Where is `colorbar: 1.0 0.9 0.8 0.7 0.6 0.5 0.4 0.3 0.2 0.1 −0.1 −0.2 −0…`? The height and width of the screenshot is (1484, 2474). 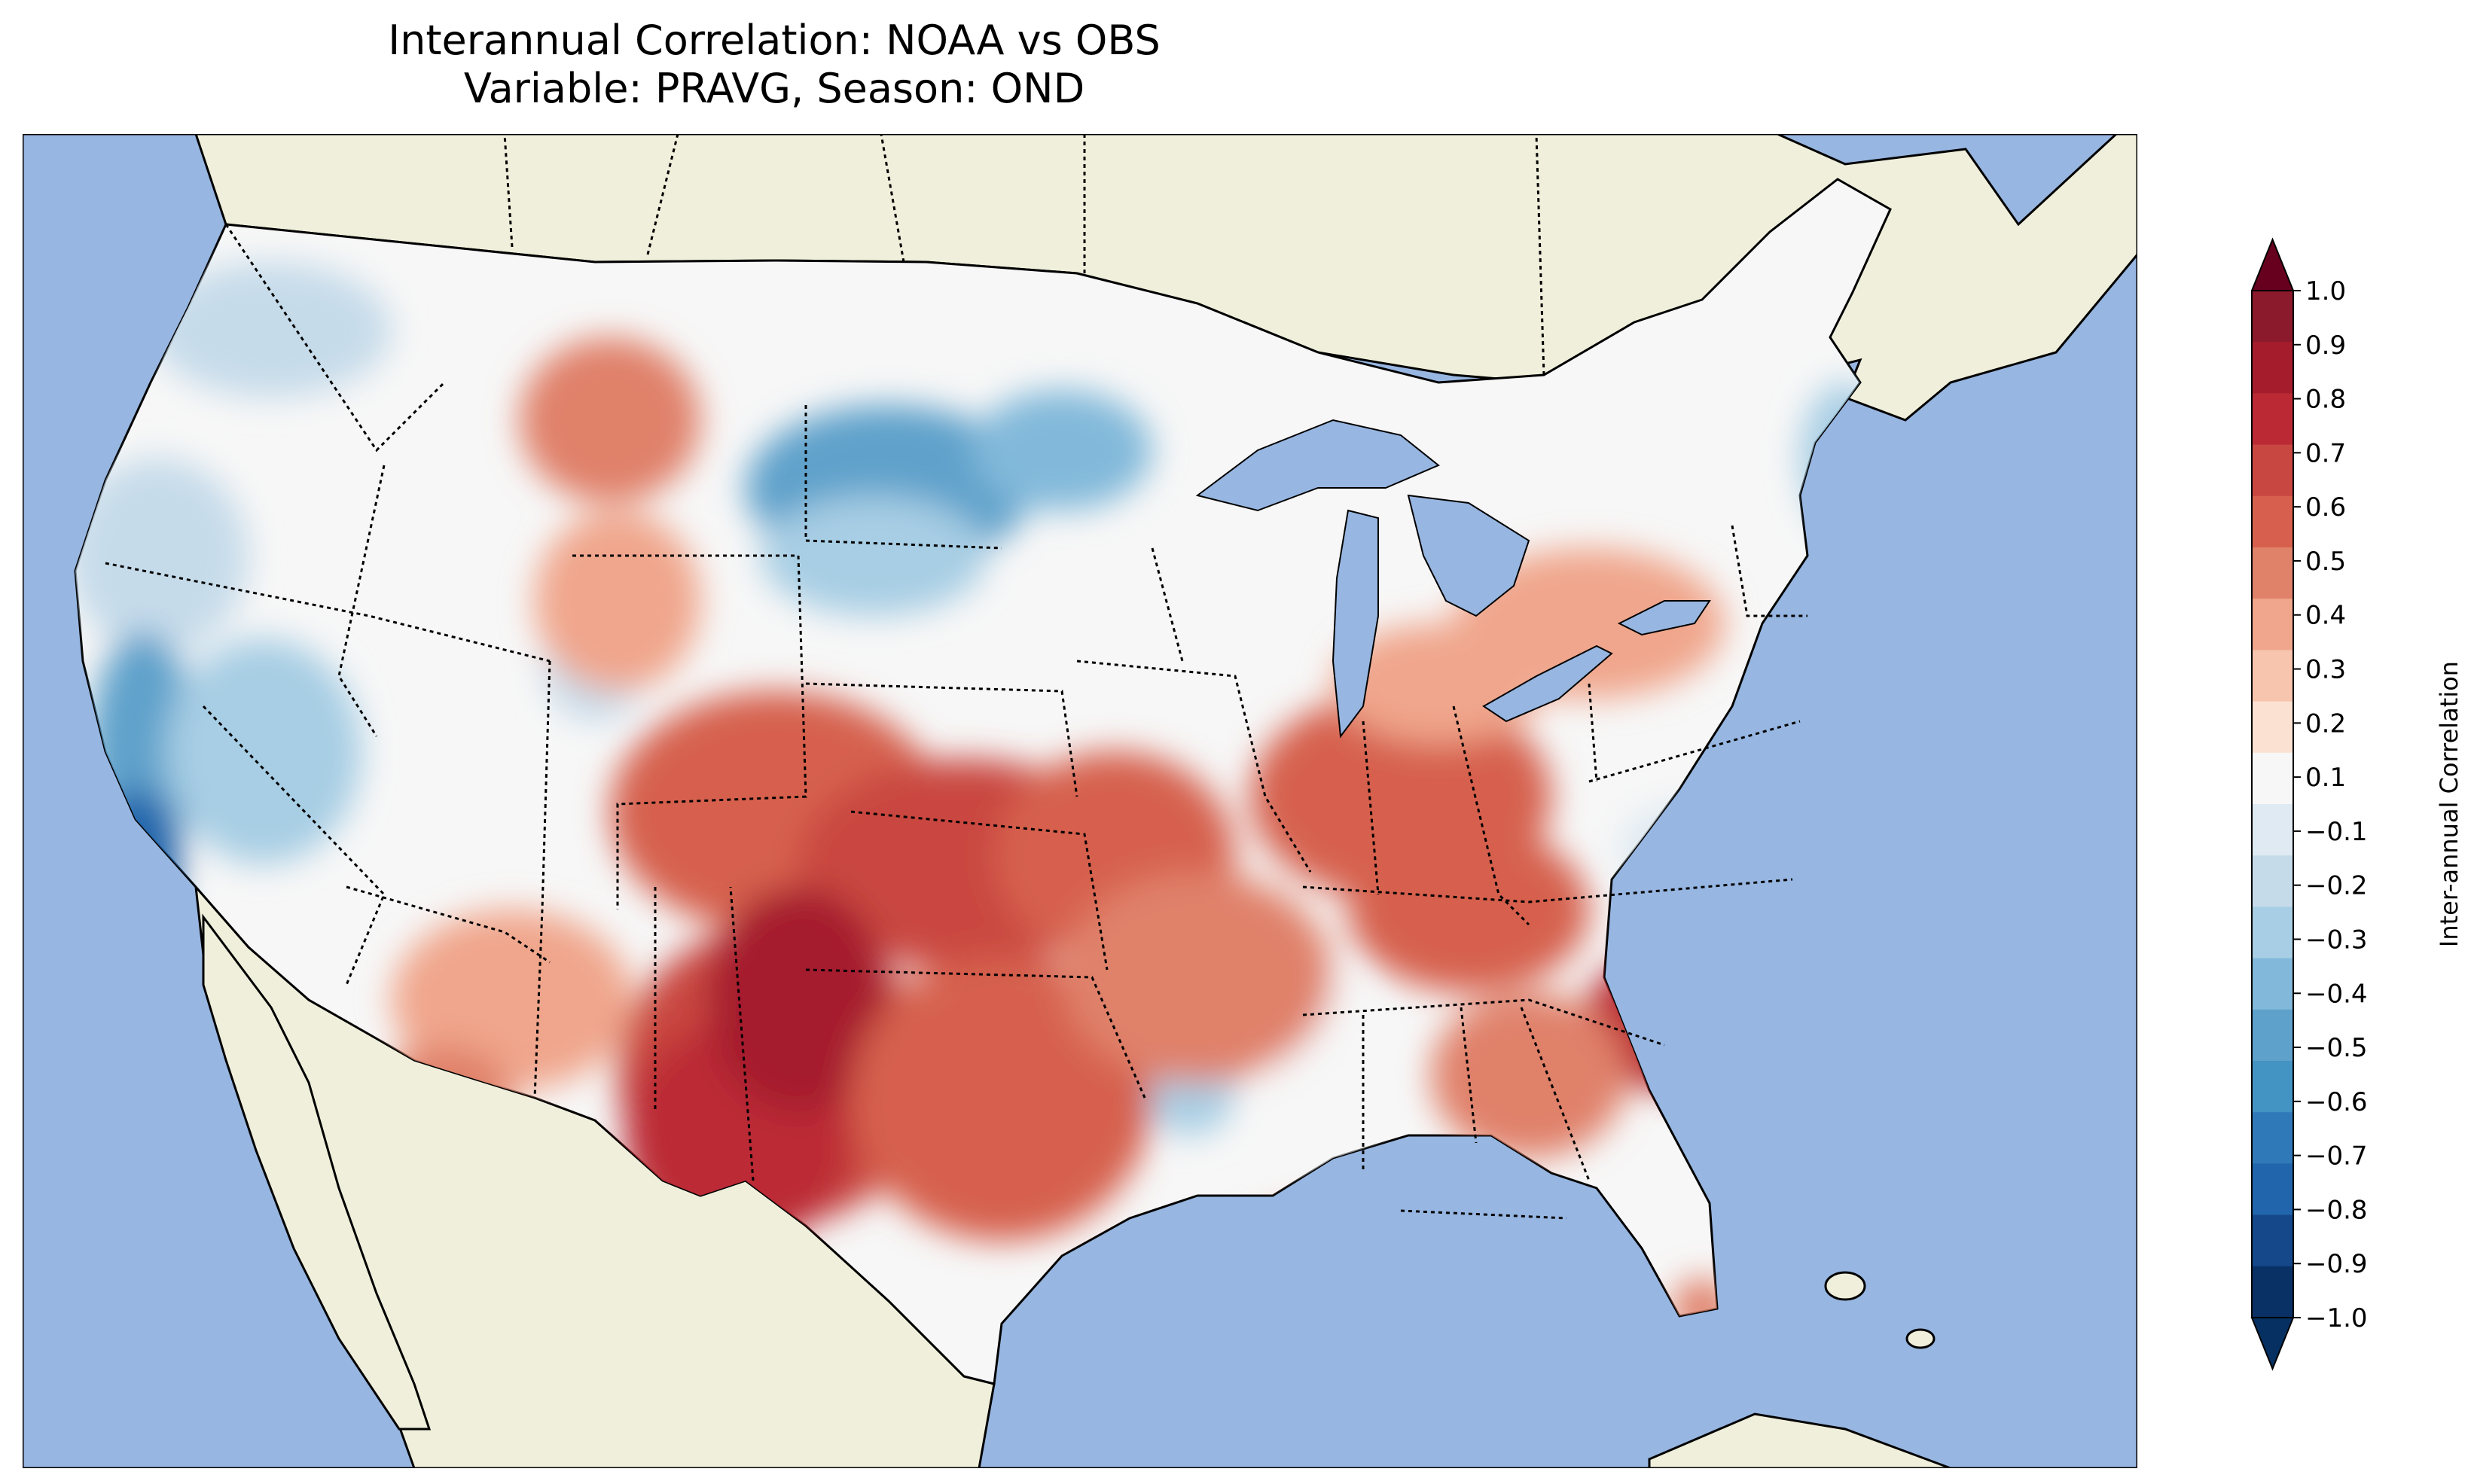
colorbar: 1.0 0.9 0.8 0.7 0.6 0.5 0.4 0.3 0.2 0.1 −0.1 −0.2 −0… is located at coordinates (2309, 804).